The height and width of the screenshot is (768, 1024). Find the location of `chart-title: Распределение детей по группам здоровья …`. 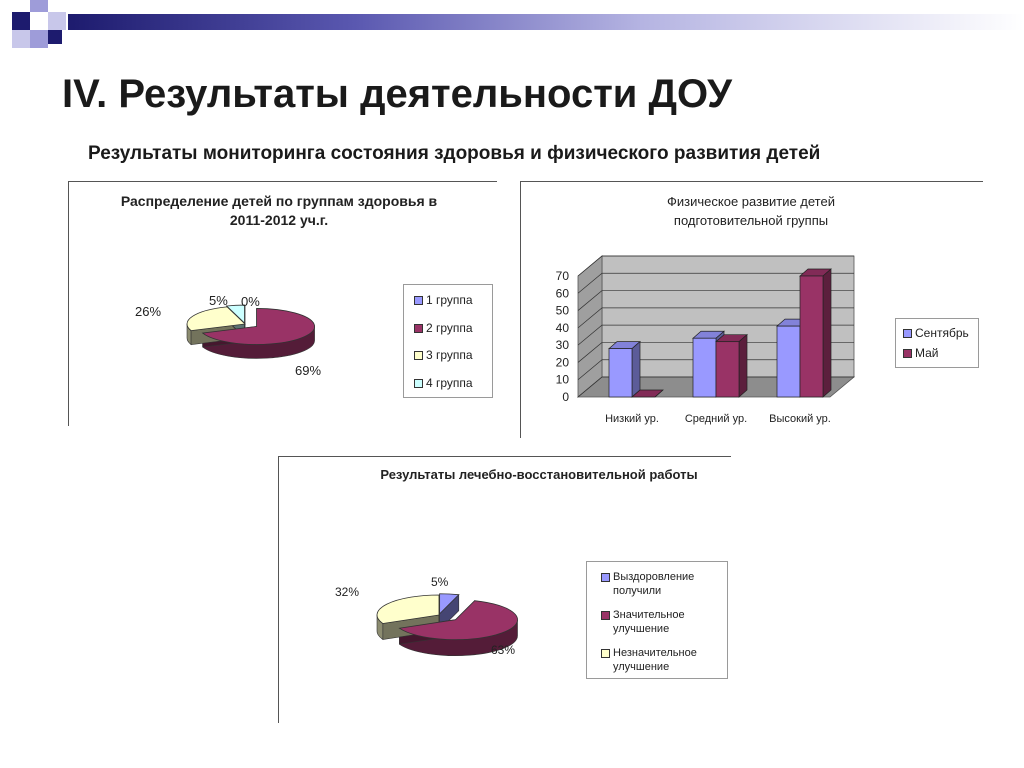

chart-title: Распределение детей по группам здоровья … is located at coordinates (279, 210).